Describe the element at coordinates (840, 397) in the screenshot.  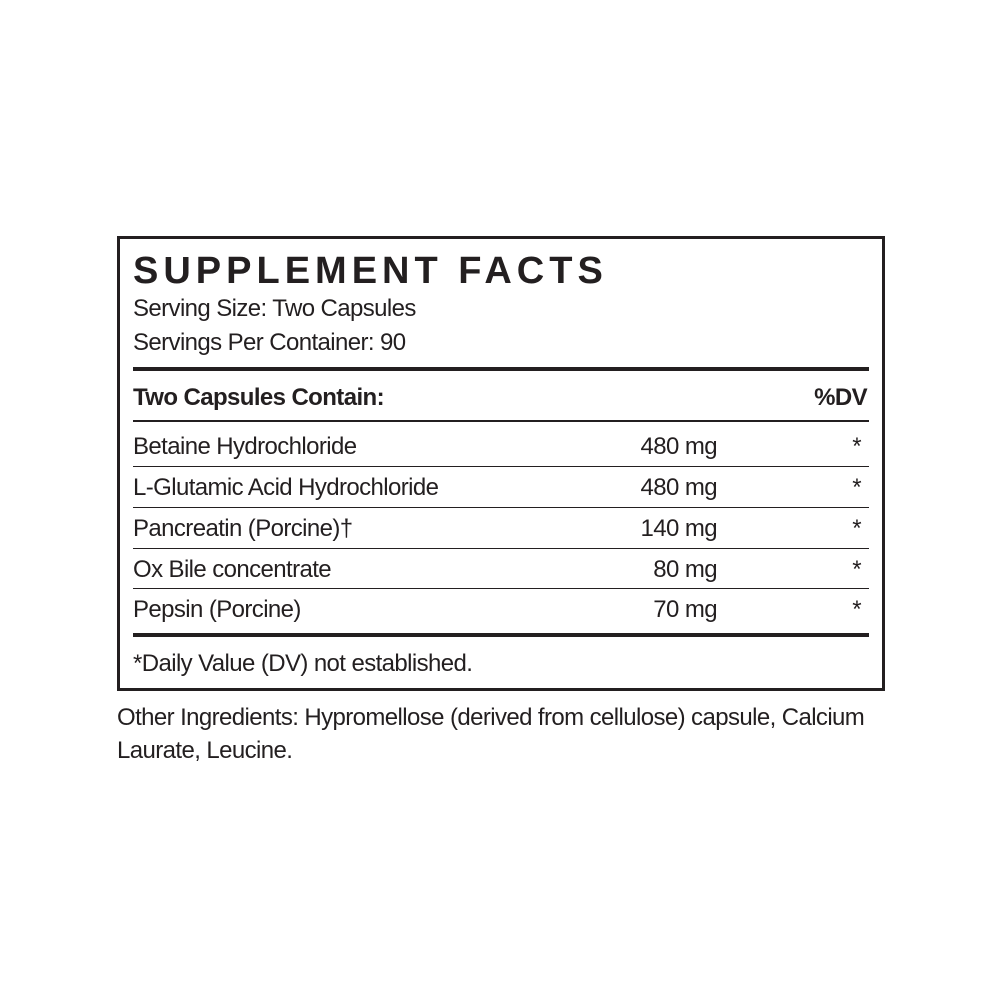
I see `header-dv: %DV` at that location.